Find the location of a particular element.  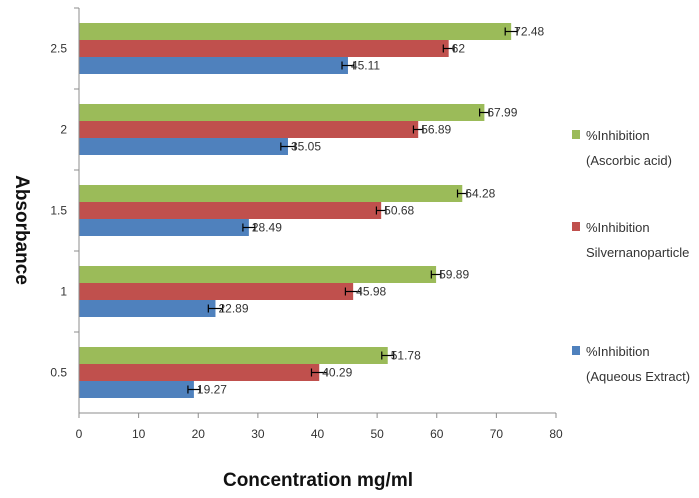

data-label-1-1: 22.89 is located at coordinates (233, 309).